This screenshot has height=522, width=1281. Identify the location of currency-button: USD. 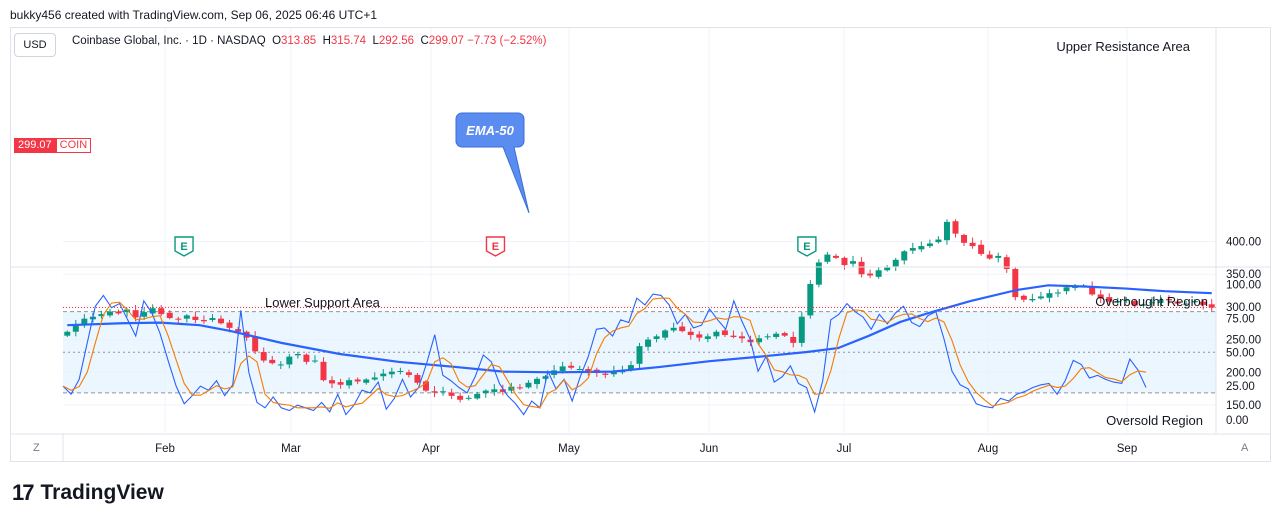
(35, 45).